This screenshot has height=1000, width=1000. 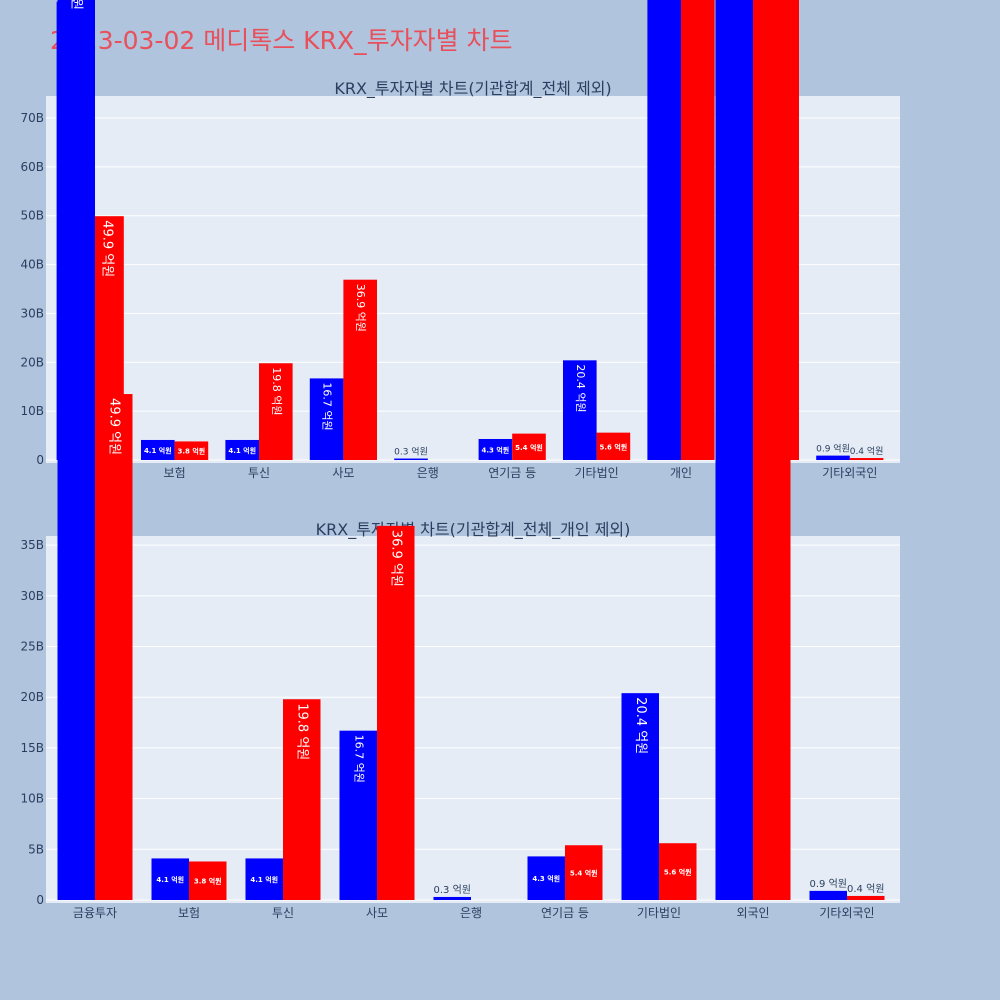 I want to click on chart-title: KRX_투자자별 차트(기관합계_전체 제외), so click(x=472, y=89).